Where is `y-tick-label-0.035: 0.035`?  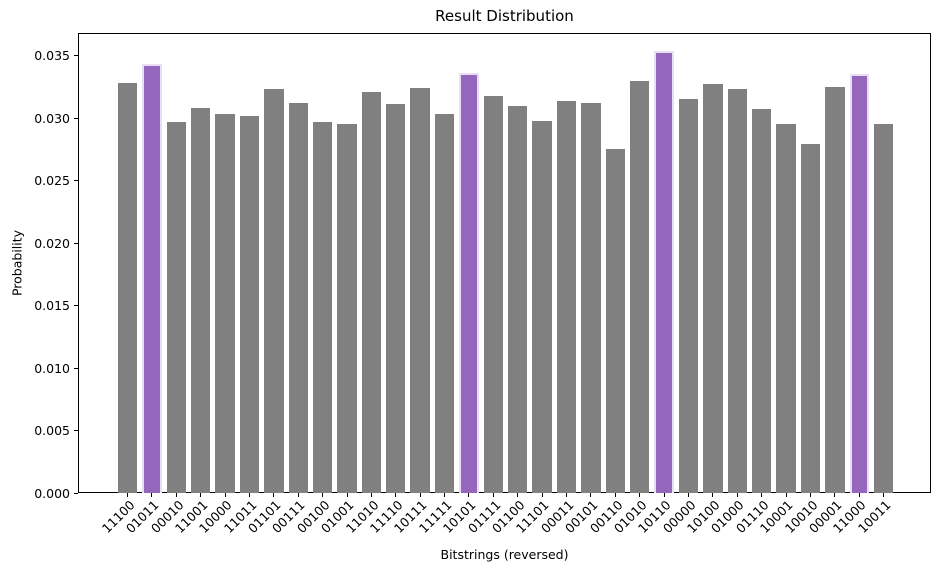 y-tick-label-0.035: 0.035 is located at coordinates (52, 55).